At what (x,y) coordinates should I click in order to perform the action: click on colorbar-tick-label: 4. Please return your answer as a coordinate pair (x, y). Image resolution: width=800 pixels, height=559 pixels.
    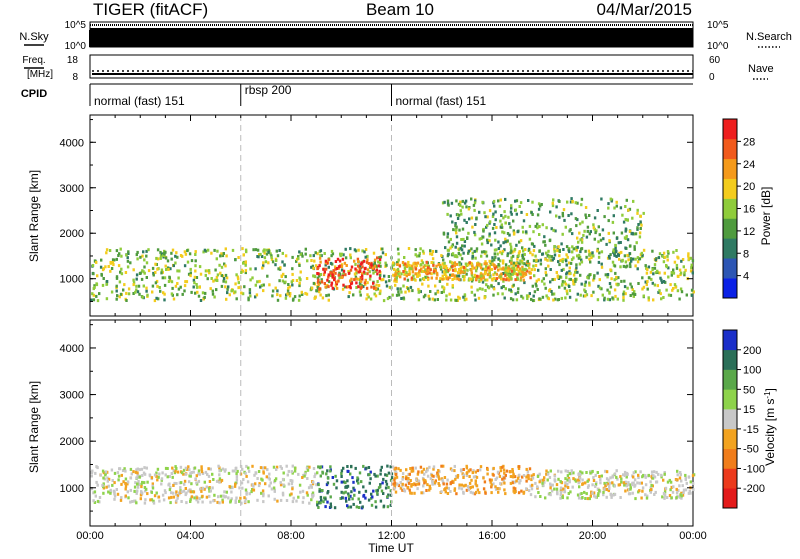
    Looking at the image, I should click on (746, 277).